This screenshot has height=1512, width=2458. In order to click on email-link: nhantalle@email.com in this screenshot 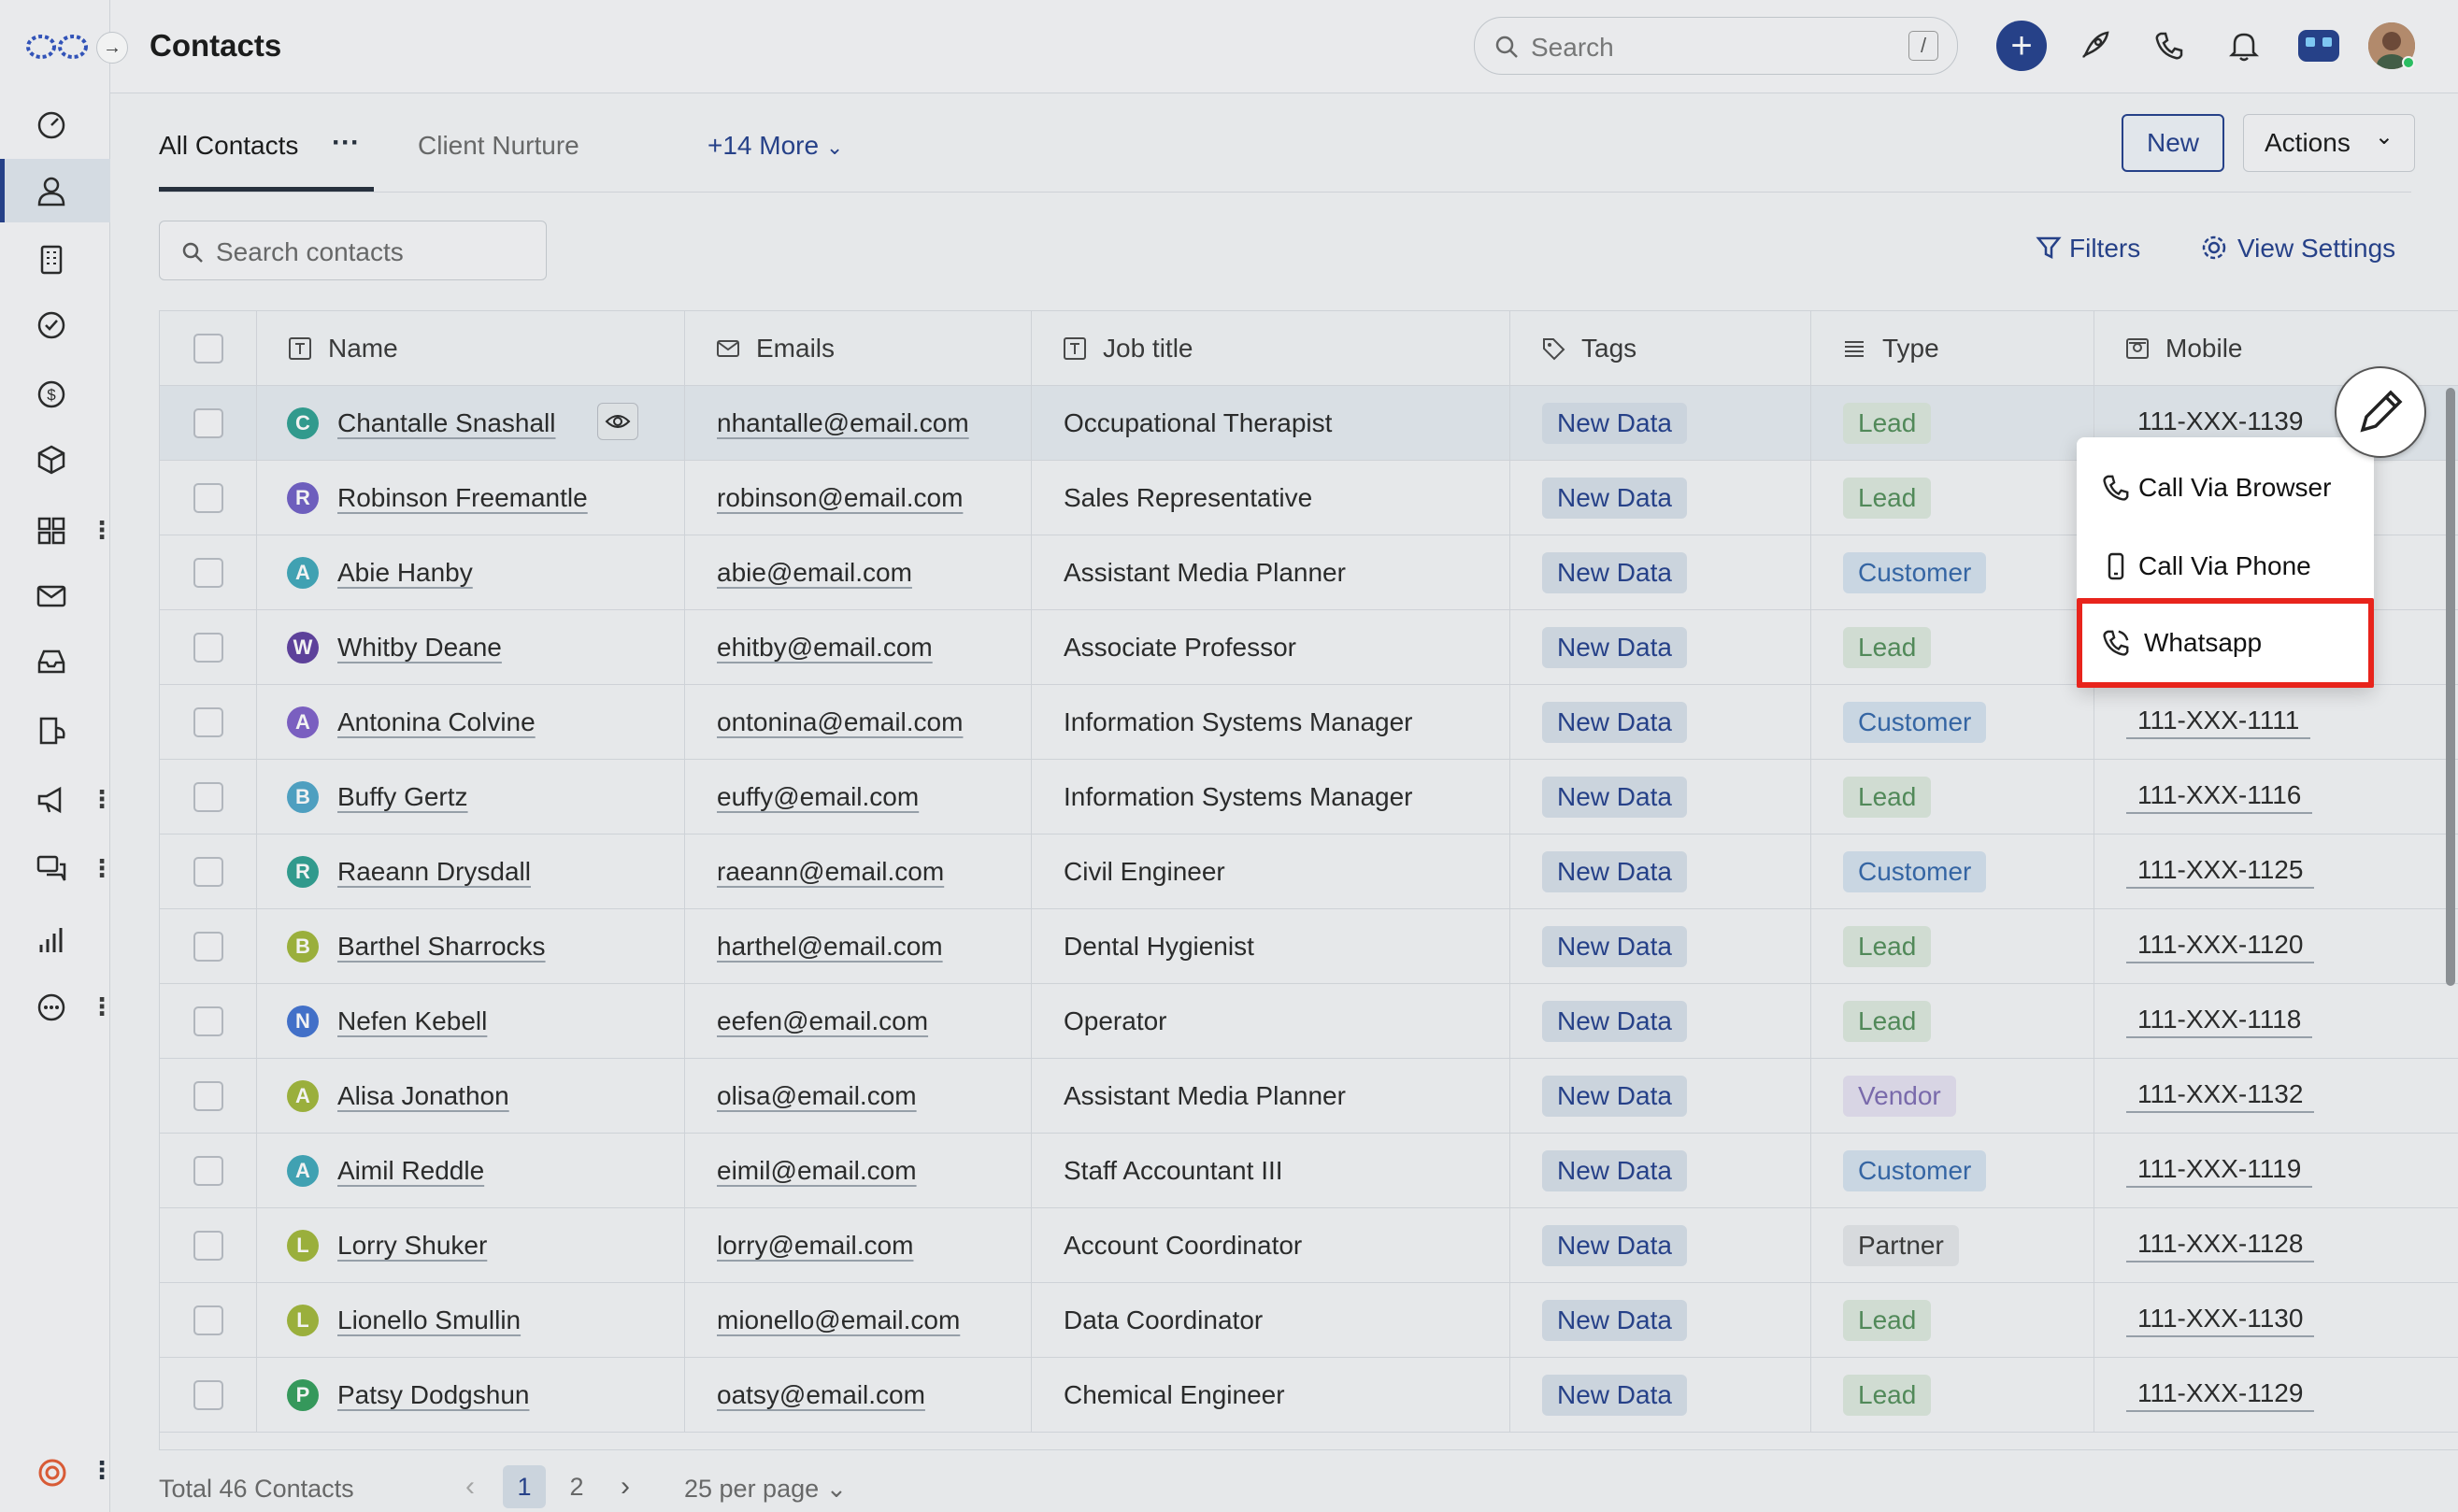, I will do `click(843, 422)`.